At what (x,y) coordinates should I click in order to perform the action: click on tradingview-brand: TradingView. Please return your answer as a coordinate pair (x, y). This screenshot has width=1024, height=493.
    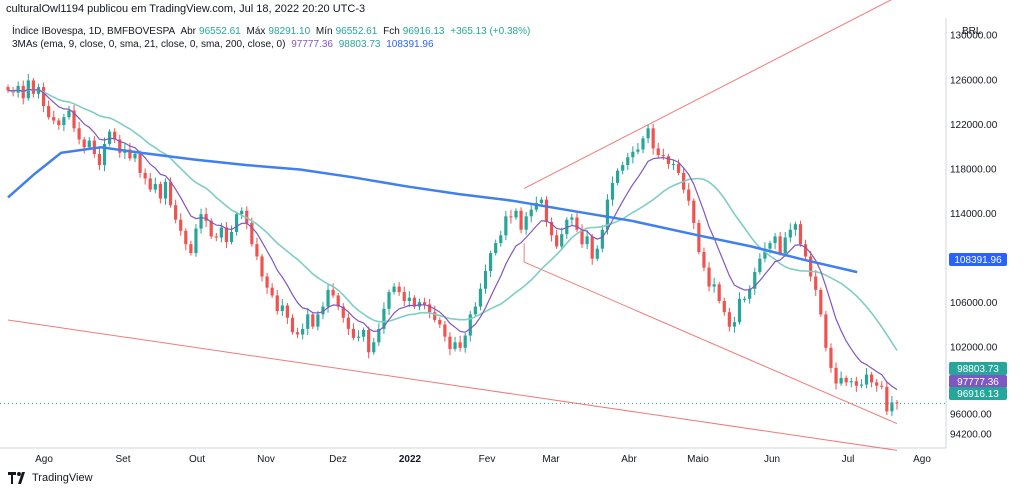
    Looking at the image, I should click on (62, 478).